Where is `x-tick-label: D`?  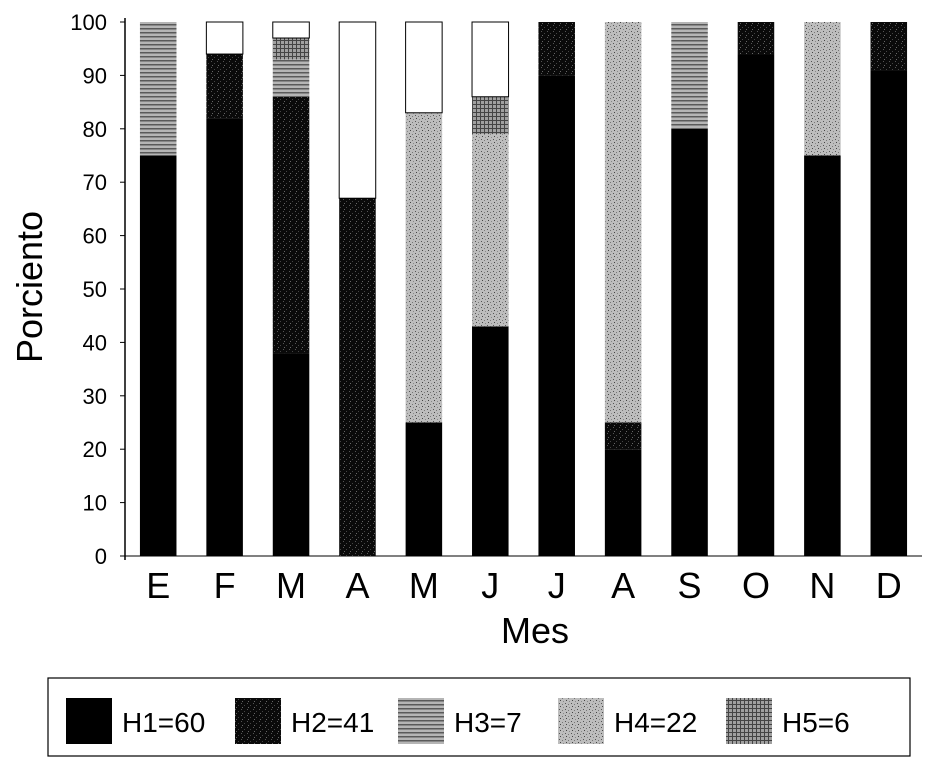
x-tick-label: D is located at coordinates (889, 585).